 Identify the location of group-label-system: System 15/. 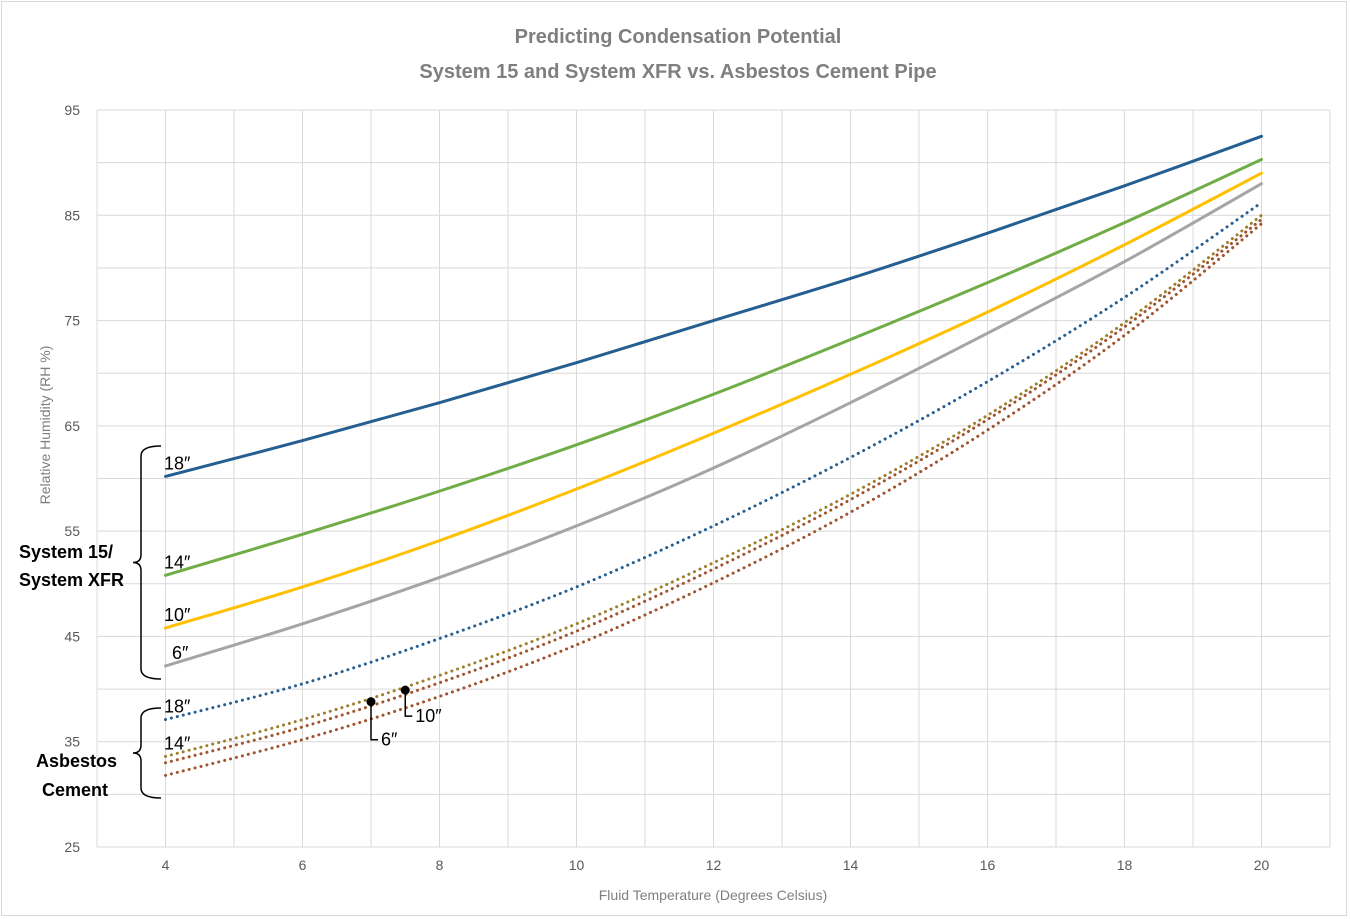
(66, 552).